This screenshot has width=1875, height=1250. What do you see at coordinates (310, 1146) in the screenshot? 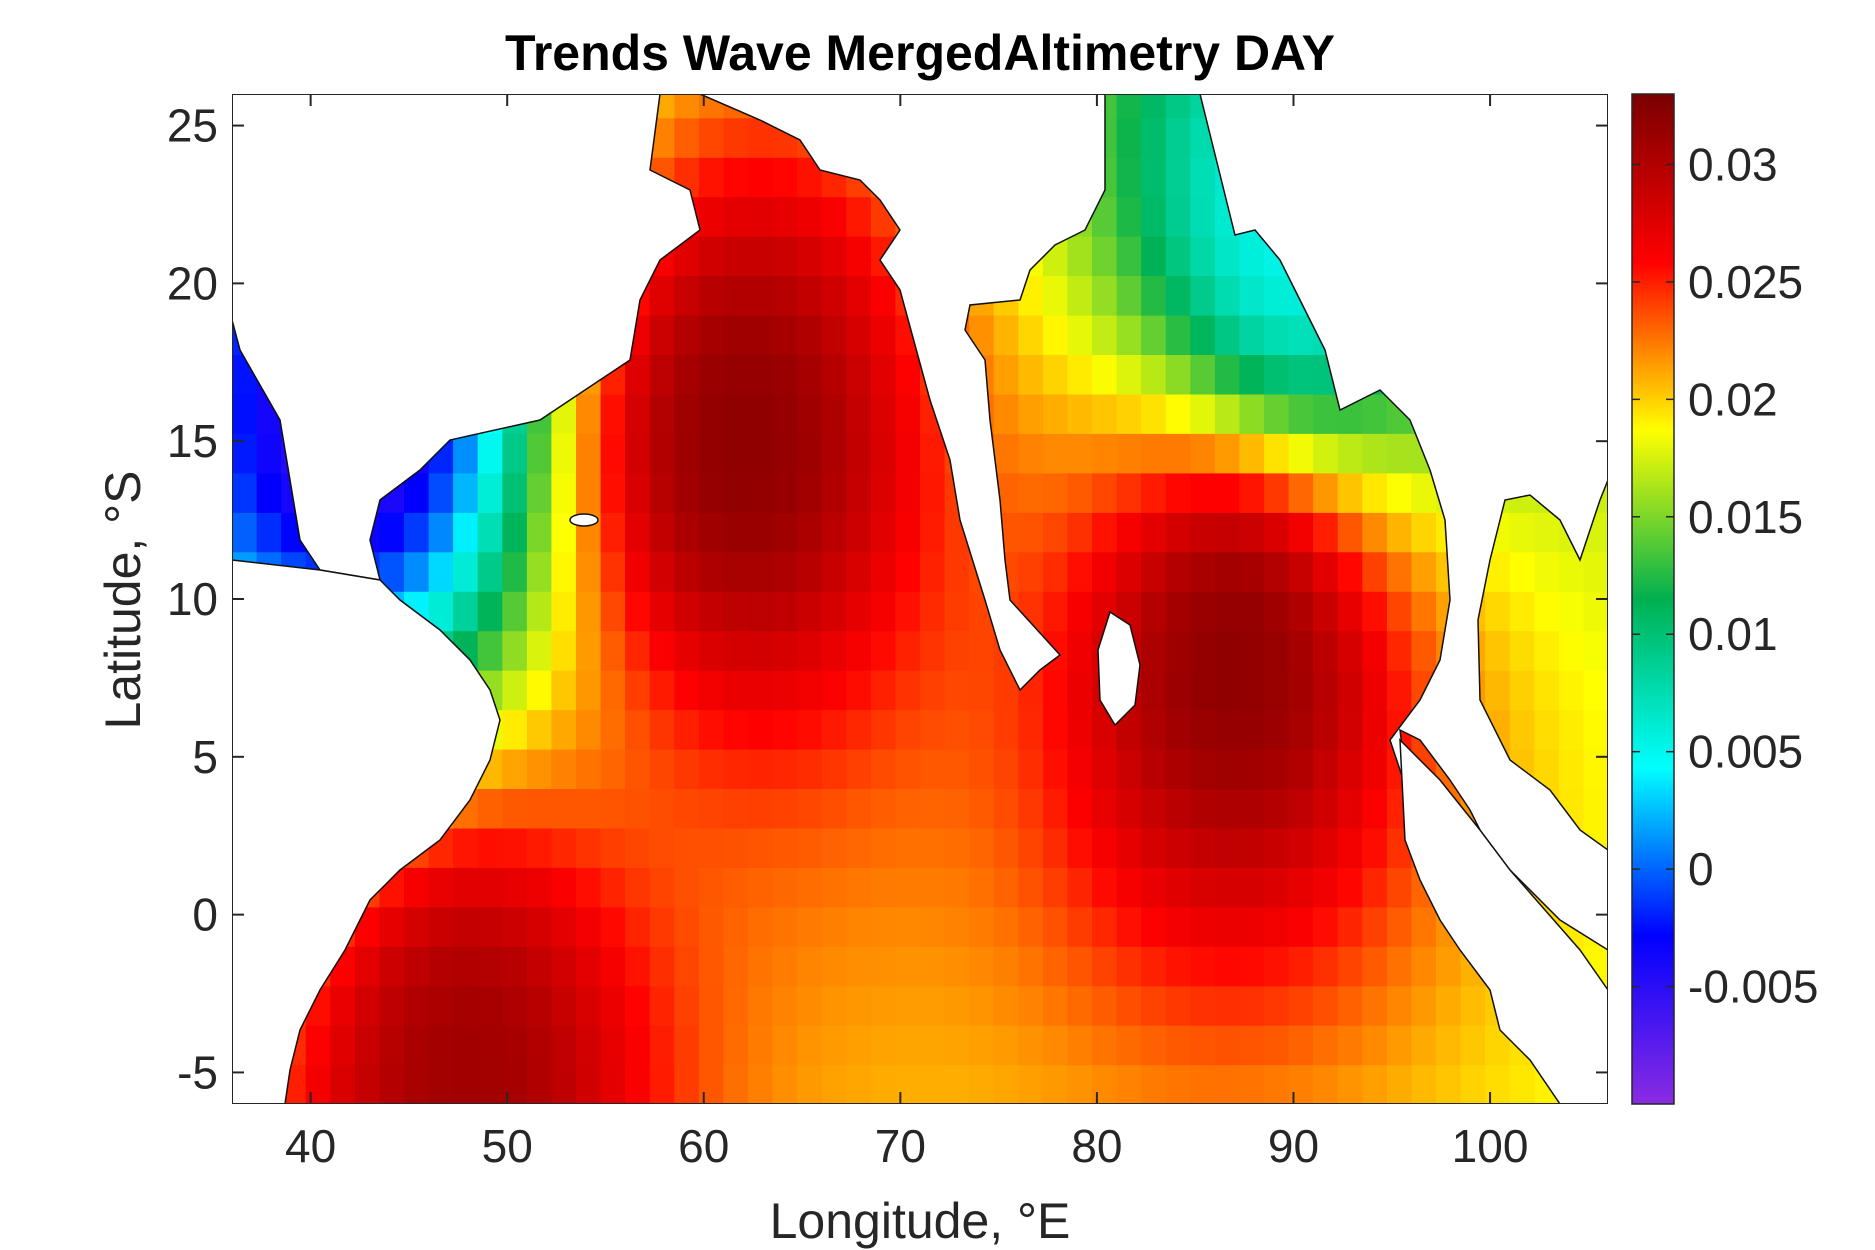
I see `x-tick-label: 40` at bounding box center [310, 1146].